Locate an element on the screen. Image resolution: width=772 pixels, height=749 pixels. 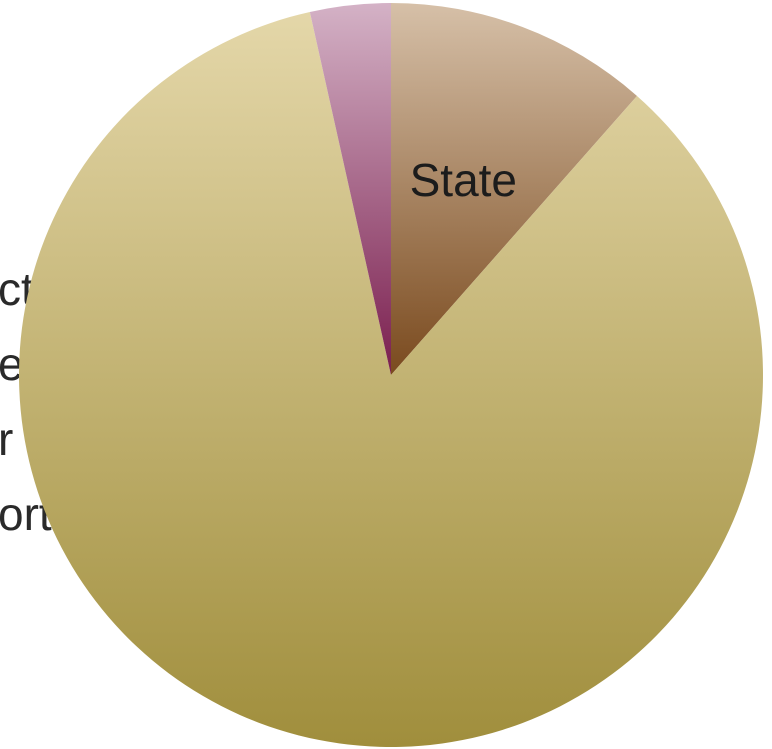
pie-labels: State is located at coordinates (463, 180).